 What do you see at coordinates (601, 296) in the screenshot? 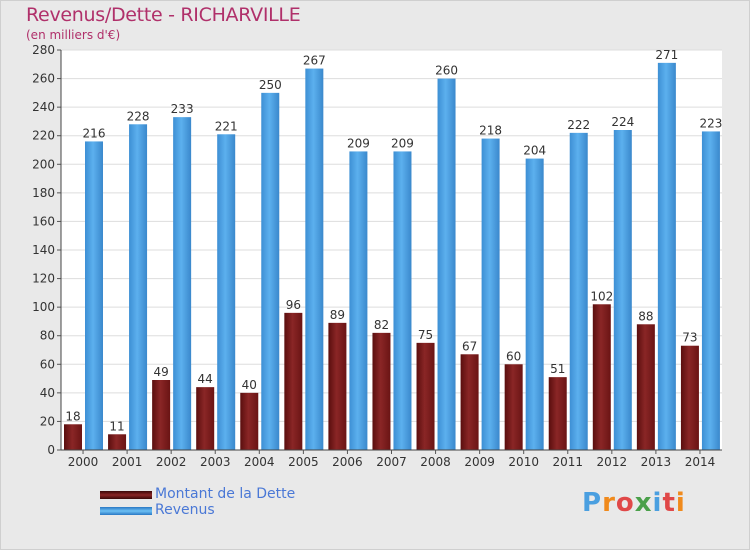
I see `data-label-dette: 102` at bounding box center [601, 296].